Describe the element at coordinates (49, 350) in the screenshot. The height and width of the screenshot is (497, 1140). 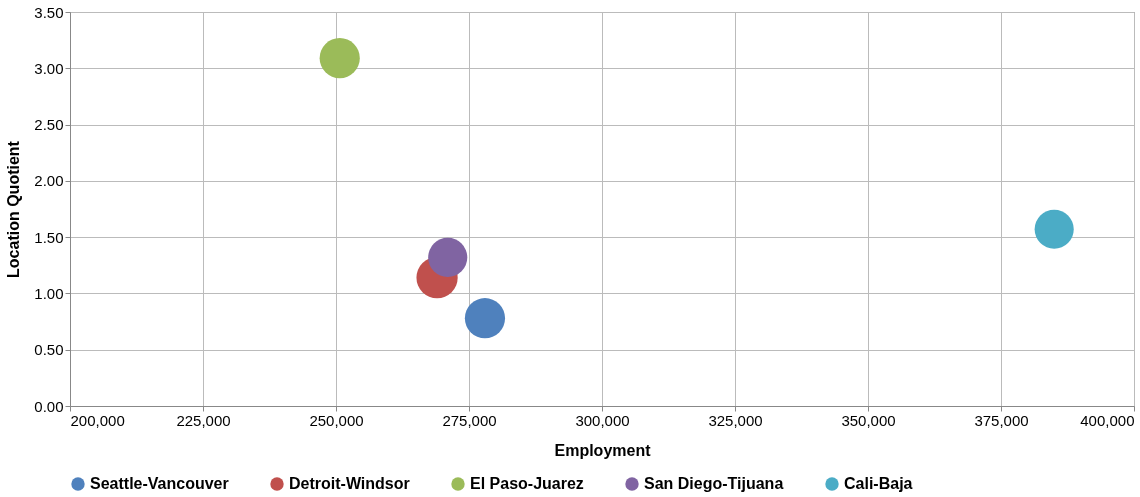
I see `y-tick-label: 0.50` at that location.